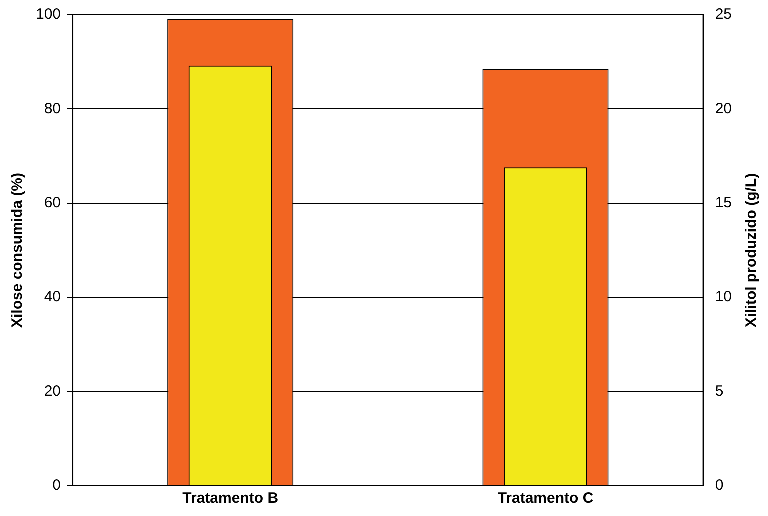 The height and width of the screenshot is (516, 768). What do you see at coordinates (17, 250) in the screenshot?
I see `y-axis-title: Xilose consumida (%)` at bounding box center [17, 250].